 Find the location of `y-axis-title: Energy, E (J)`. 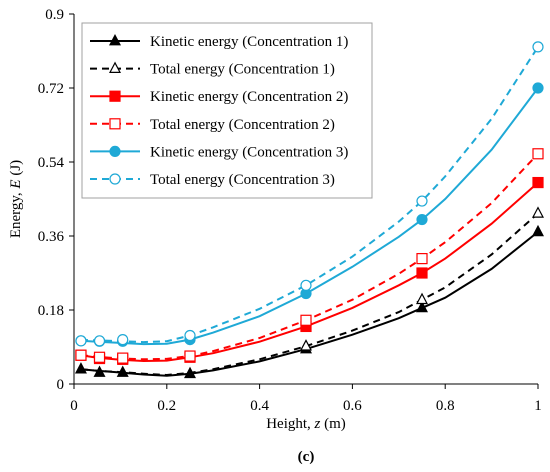

y-axis-title: Energy, E (J) is located at coordinates (16, 199).